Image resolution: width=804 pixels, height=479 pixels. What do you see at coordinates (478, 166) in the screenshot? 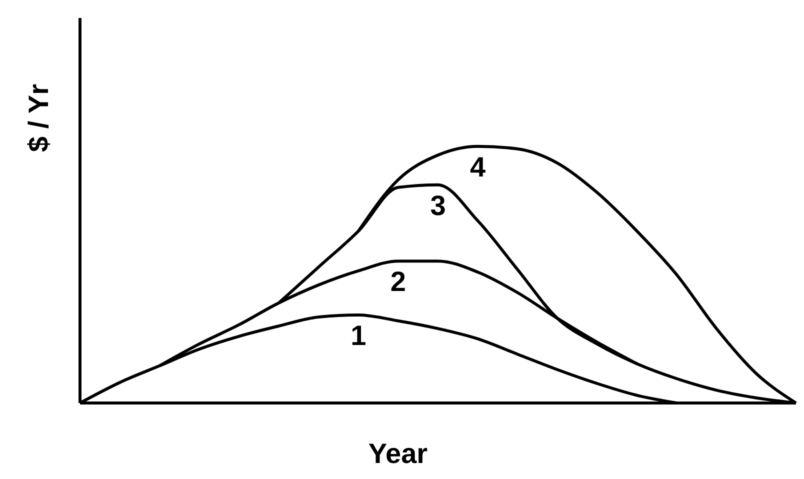
I see `series-label: 4` at bounding box center [478, 166].